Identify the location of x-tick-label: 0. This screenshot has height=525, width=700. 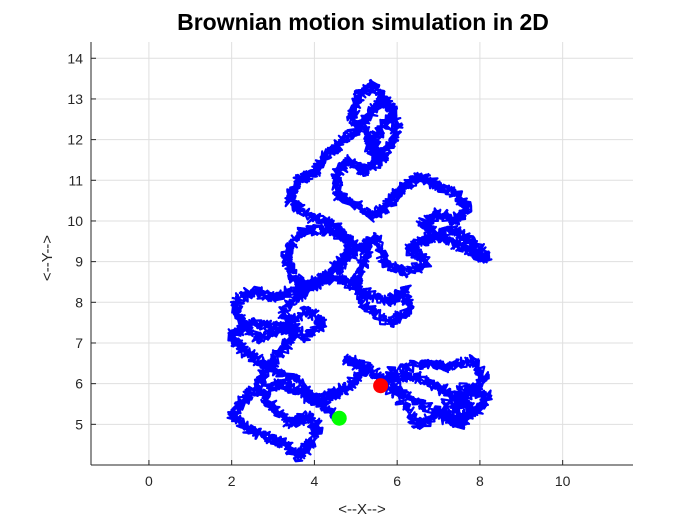
(149, 481).